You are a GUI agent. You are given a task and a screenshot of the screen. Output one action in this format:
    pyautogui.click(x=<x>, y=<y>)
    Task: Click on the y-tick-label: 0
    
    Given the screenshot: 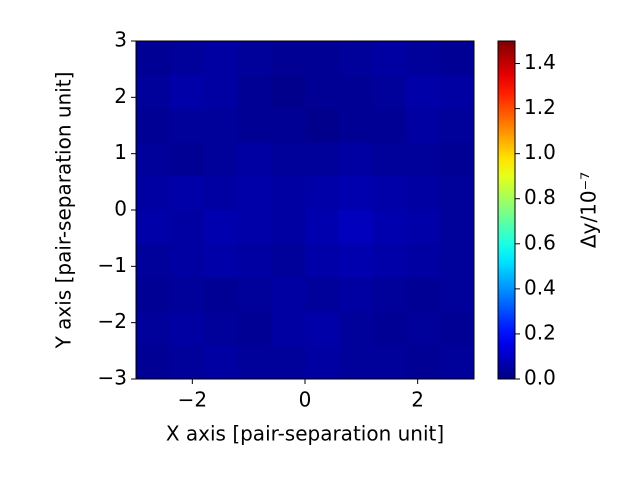 What is the action you would take?
    pyautogui.click(x=120, y=209)
    